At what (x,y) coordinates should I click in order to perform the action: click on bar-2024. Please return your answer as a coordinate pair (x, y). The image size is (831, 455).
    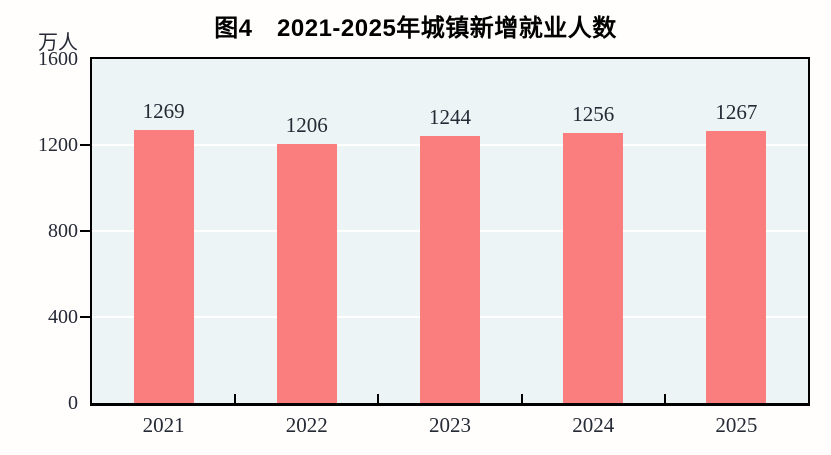
    Looking at the image, I should click on (593, 267).